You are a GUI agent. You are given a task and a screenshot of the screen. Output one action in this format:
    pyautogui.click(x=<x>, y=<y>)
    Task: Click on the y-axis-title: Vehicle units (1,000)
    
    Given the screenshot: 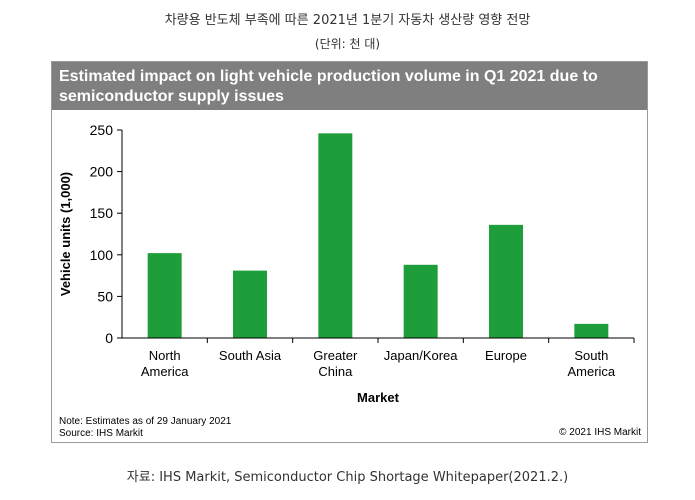 What is the action you would take?
    pyautogui.click(x=65, y=234)
    